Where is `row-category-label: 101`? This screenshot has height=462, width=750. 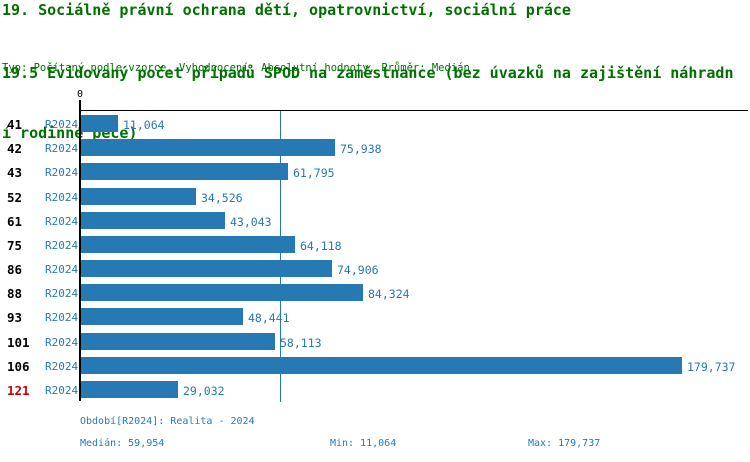
row-category-label: 101 is located at coordinates (18, 342).